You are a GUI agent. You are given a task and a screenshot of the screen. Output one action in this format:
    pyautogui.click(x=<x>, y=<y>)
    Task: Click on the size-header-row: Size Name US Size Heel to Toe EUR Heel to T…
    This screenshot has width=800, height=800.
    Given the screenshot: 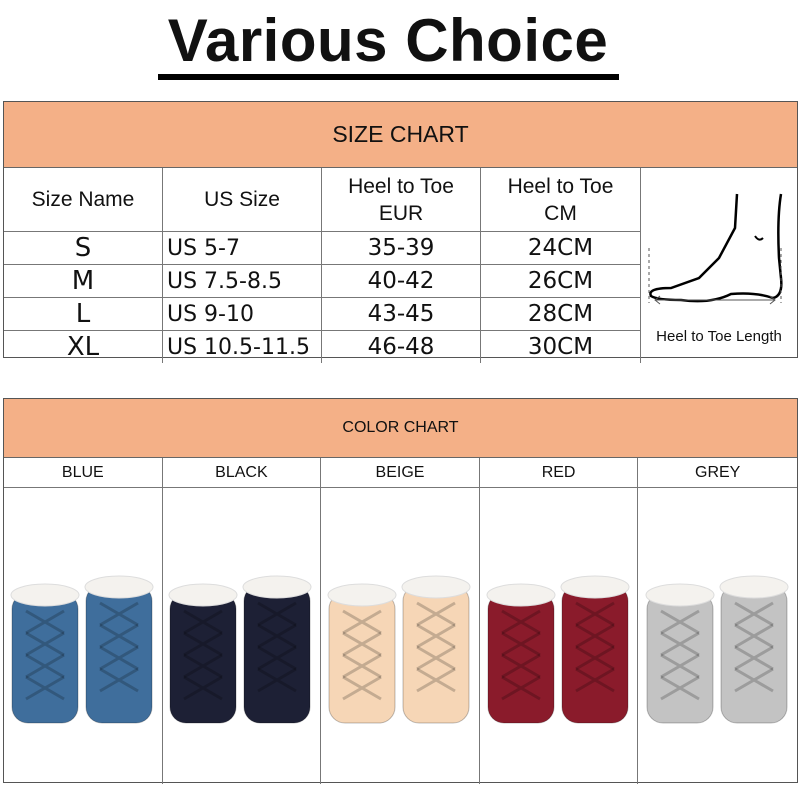 What is the action you would take?
    pyautogui.click(x=322, y=200)
    